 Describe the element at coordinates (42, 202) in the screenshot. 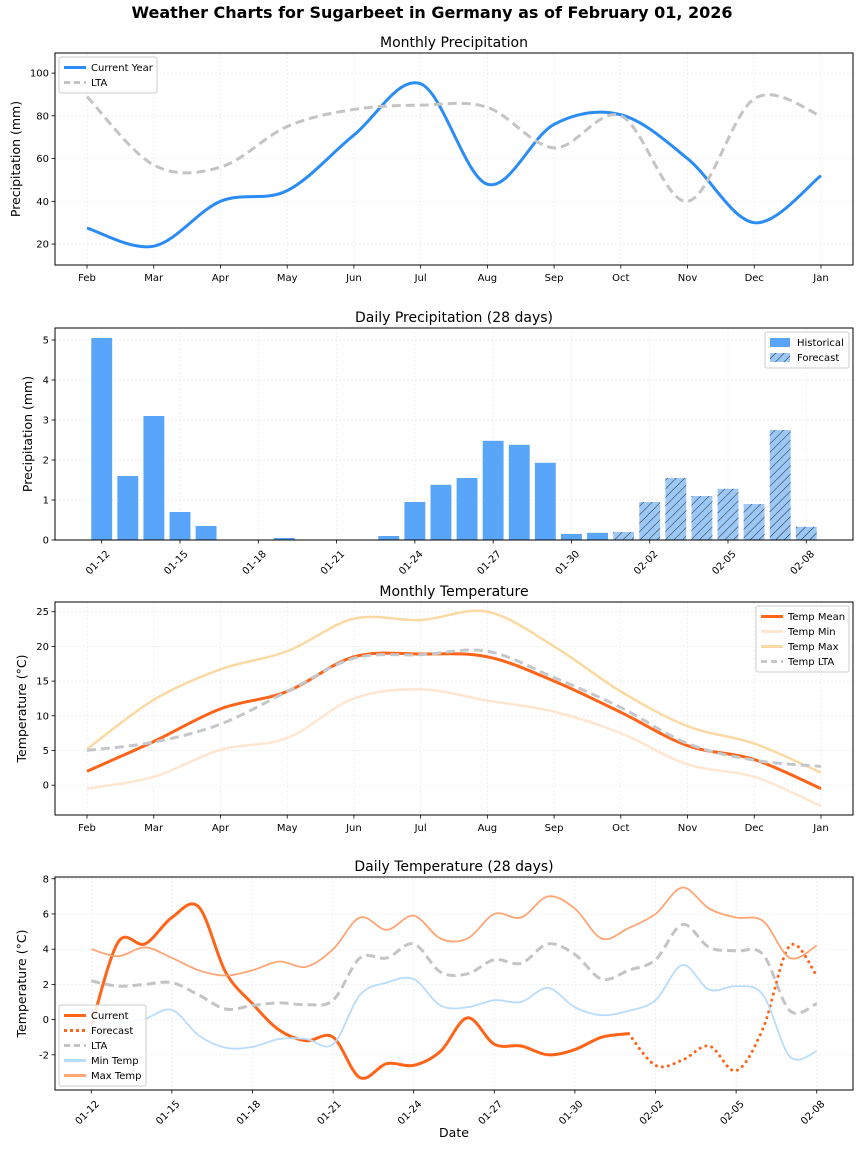

I see `y-tick-label: 40` at that location.